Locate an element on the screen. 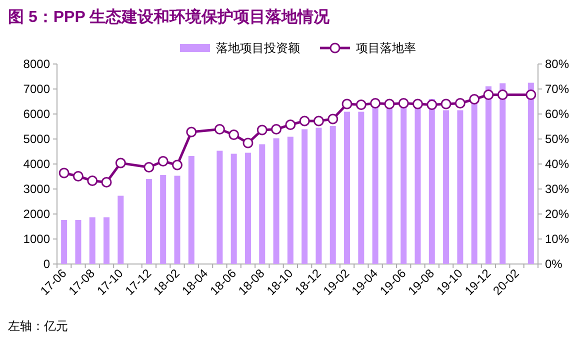 Image resolution: width=587 pixels, height=337 pixels. chart-title: 图 5：PPP 生态建设和环境保护项目落地情况 is located at coordinates (169, 16).